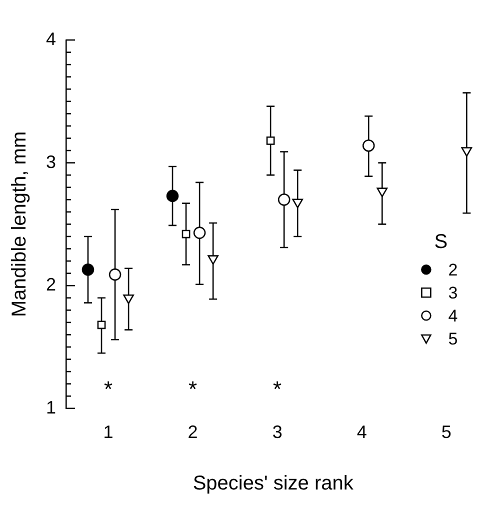  Describe the element at coordinates (51, 284) in the screenshot. I see `y-tick-label: 2` at that location.